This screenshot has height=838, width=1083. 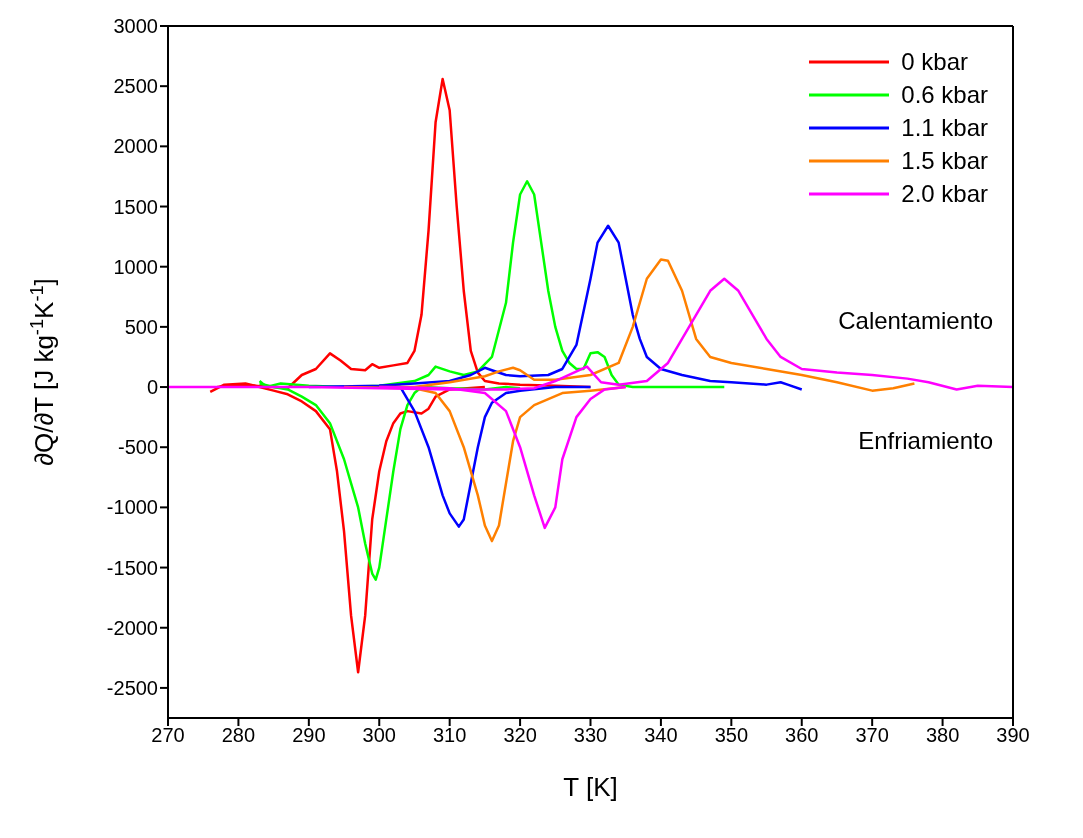 I want to click on y-tick-label: 3000, so click(x=135, y=26).